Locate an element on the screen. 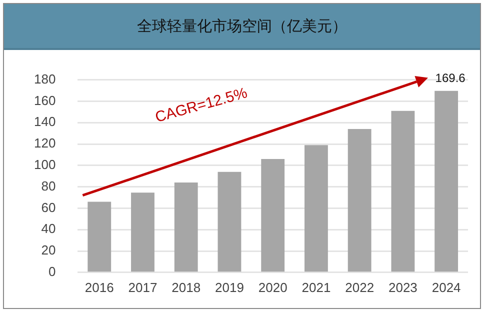  x-tick-label: 2024 is located at coordinates (446, 287).